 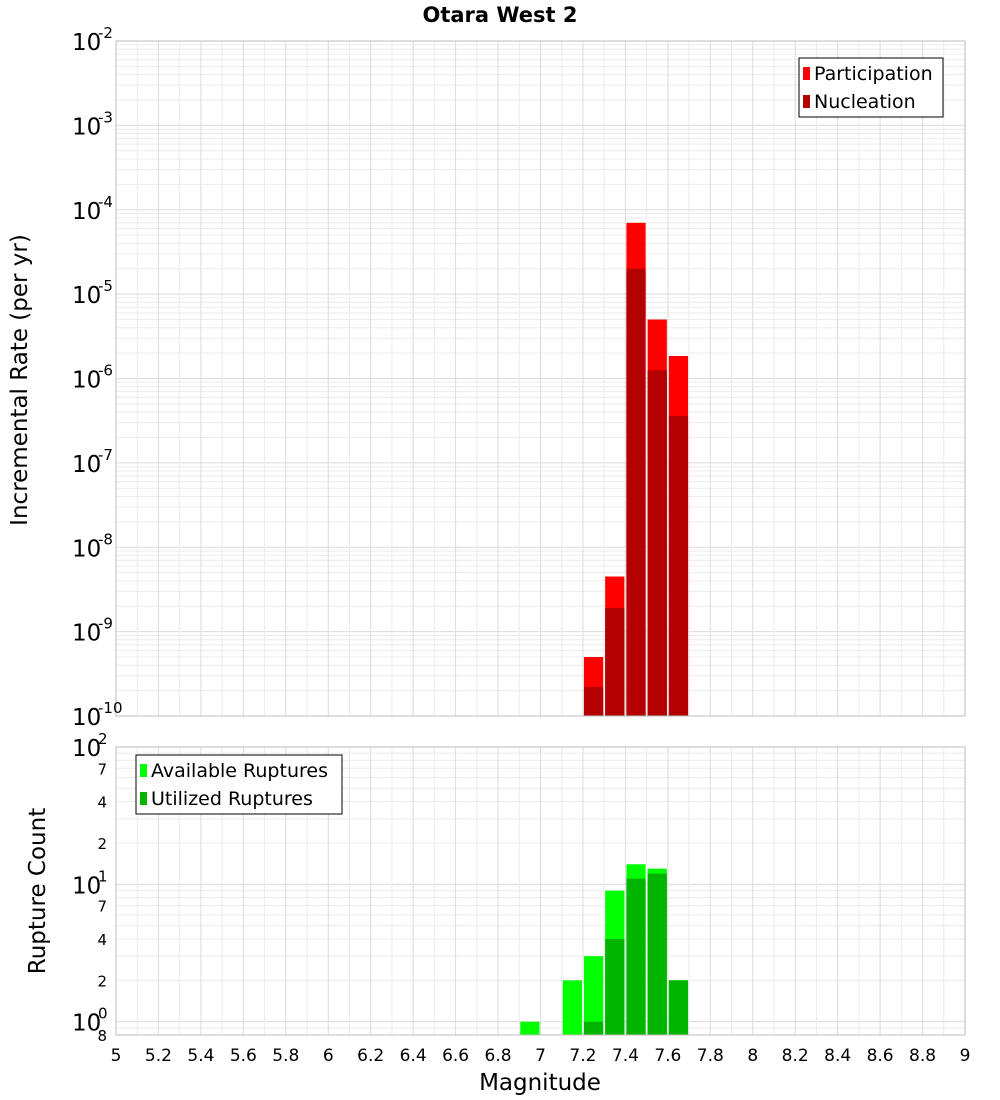 What do you see at coordinates (103, 1014) in the screenshot?
I see `y-tick-exponent: 0` at bounding box center [103, 1014].